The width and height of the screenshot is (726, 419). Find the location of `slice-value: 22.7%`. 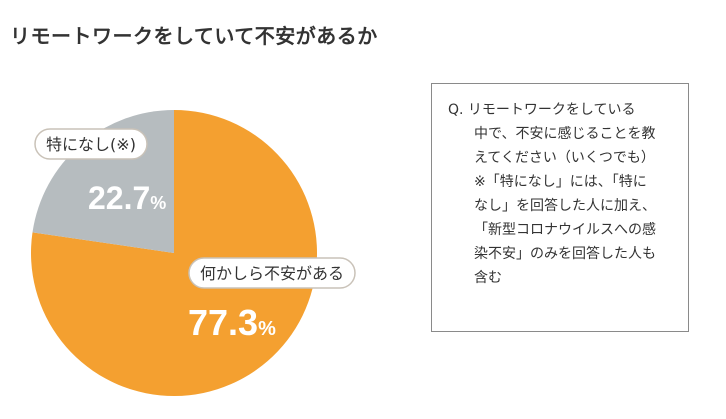

slice-value: 22.7% is located at coordinates (127, 198).